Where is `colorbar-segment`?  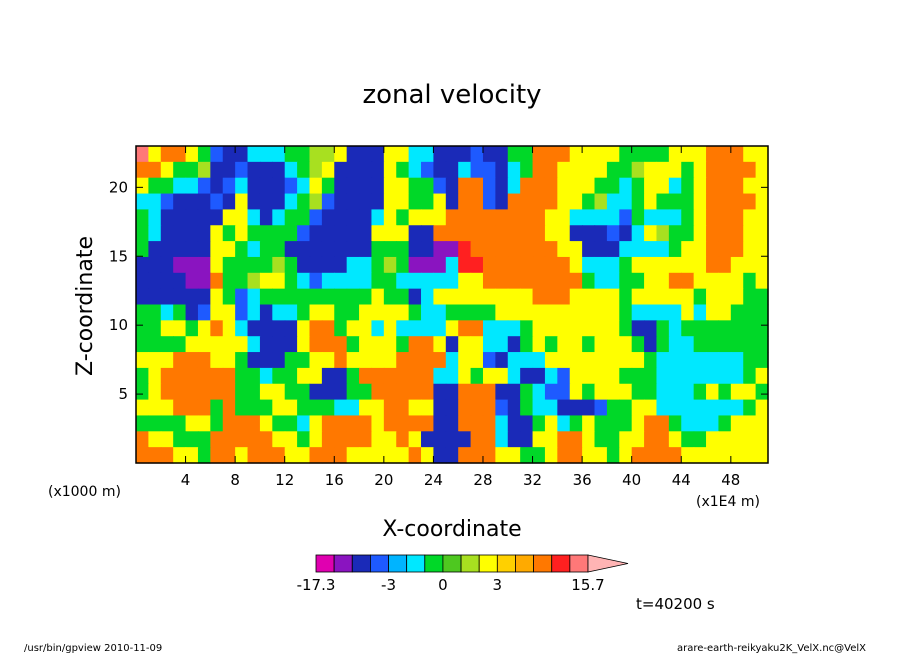
colorbar-segment is located at coordinates (379, 563).